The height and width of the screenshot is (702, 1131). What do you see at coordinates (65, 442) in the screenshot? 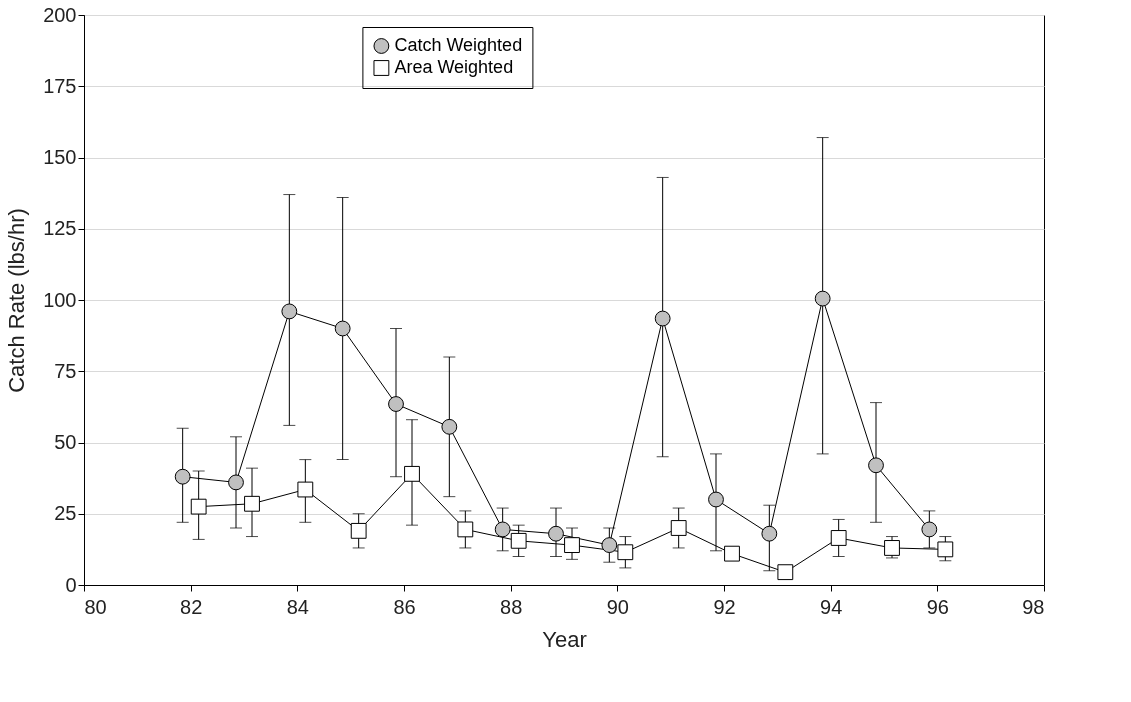
I see `y-tick-label: 50` at bounding box center [65, 442].